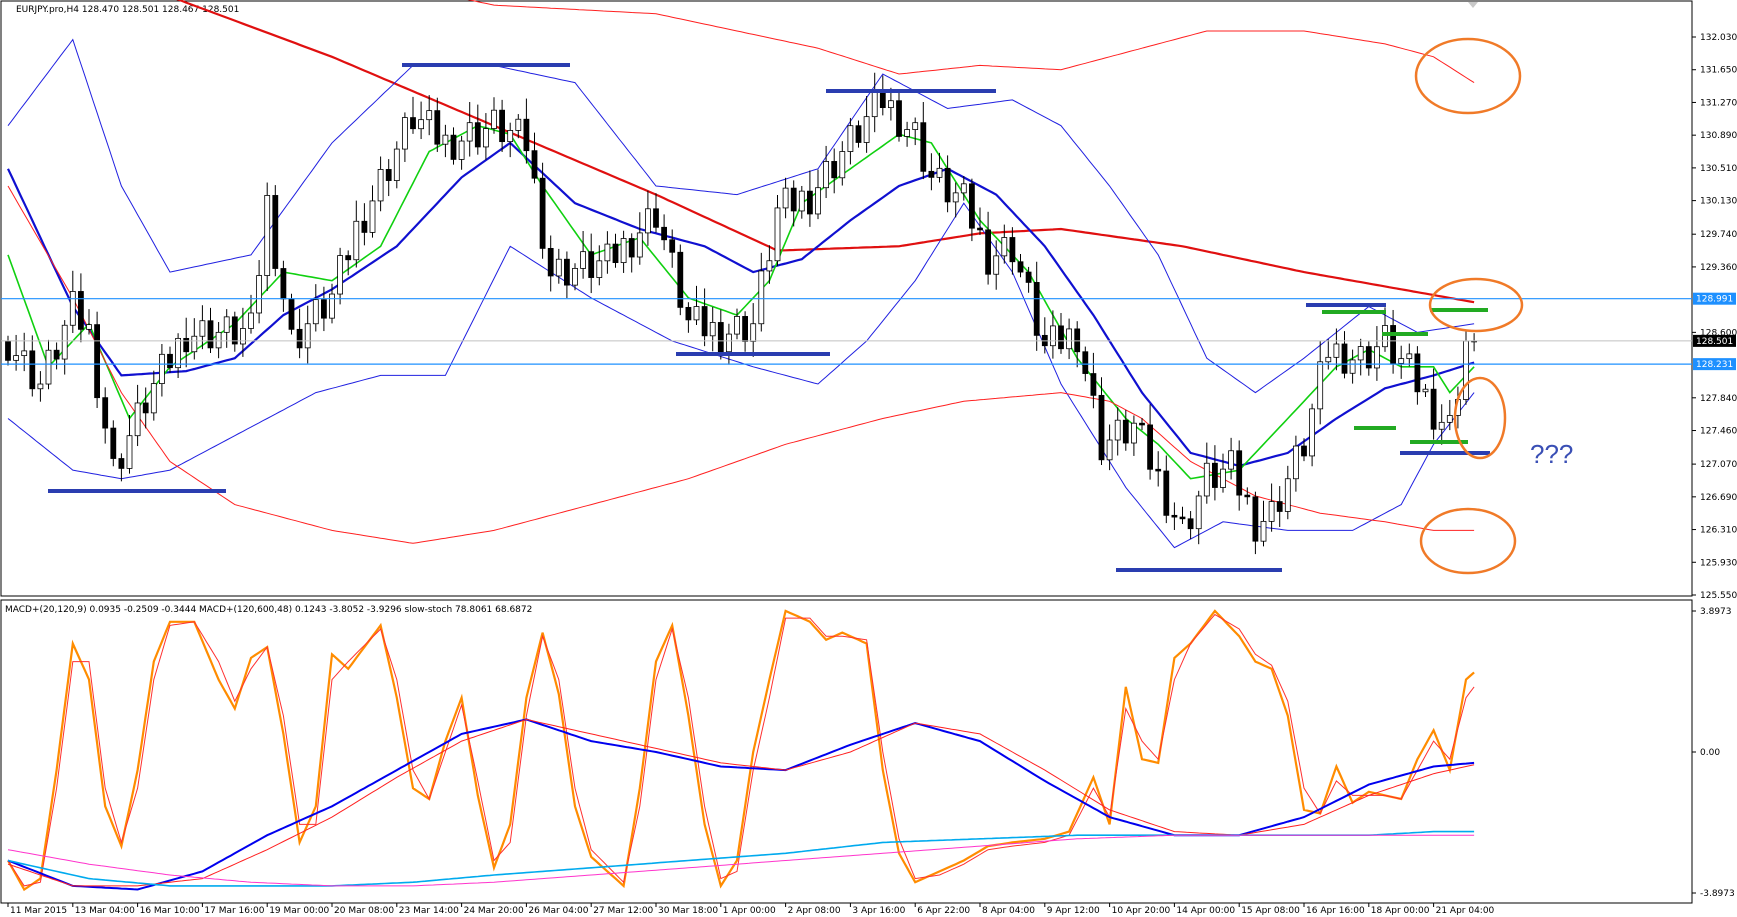  What do you see at coordinates (1716, 612) in the screenshot?
I see `indicator-tick-label: 3.8973` at bounding box center [1716, 612].